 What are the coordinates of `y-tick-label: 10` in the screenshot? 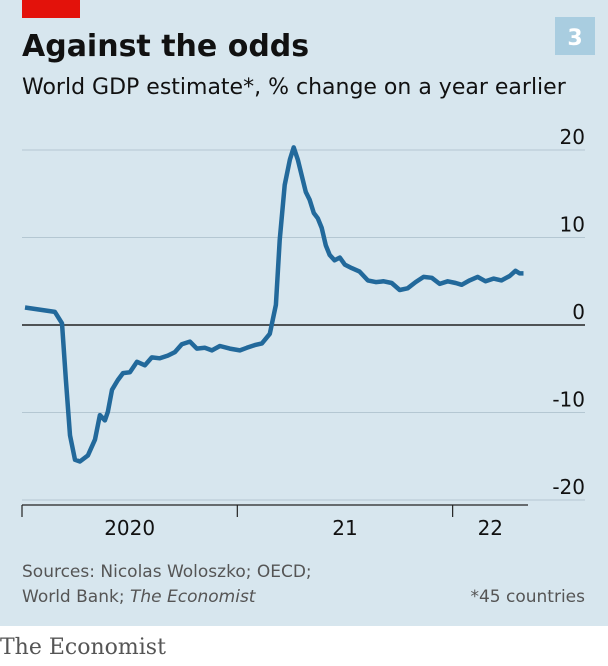 It's located at (572, 225).